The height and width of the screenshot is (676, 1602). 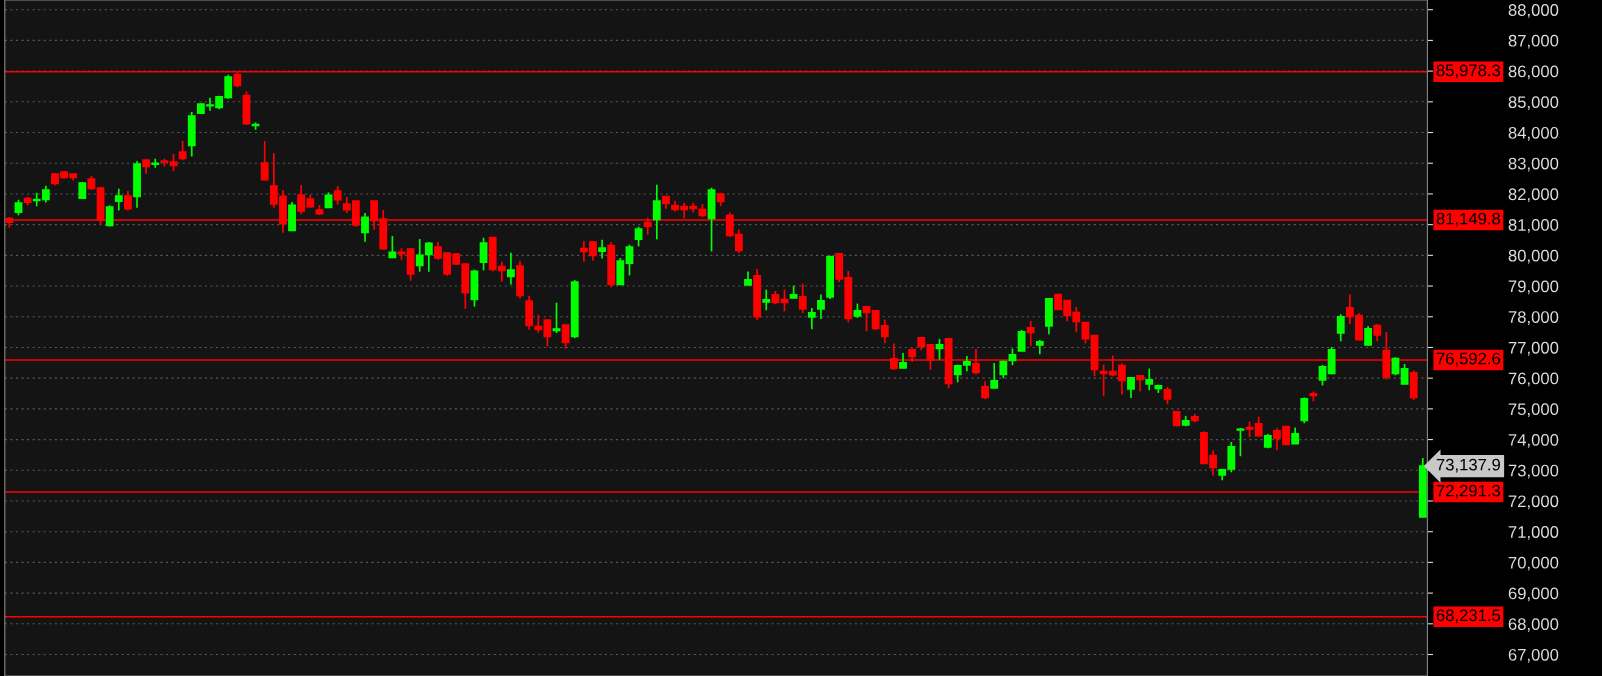 What do you see at coordinates (1533, 379) in the screenshot?
I see `y-tick-label: 76,000` at bounding box center [1533, 379].